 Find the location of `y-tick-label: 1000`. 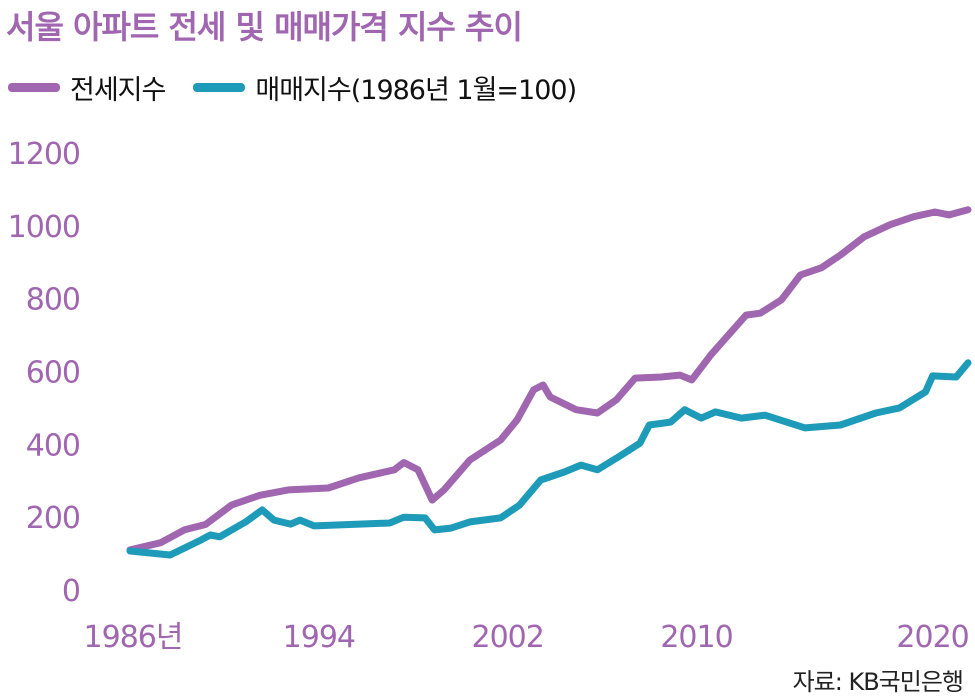

y-tick-label: 1000 is located at coordinates (44, 227).